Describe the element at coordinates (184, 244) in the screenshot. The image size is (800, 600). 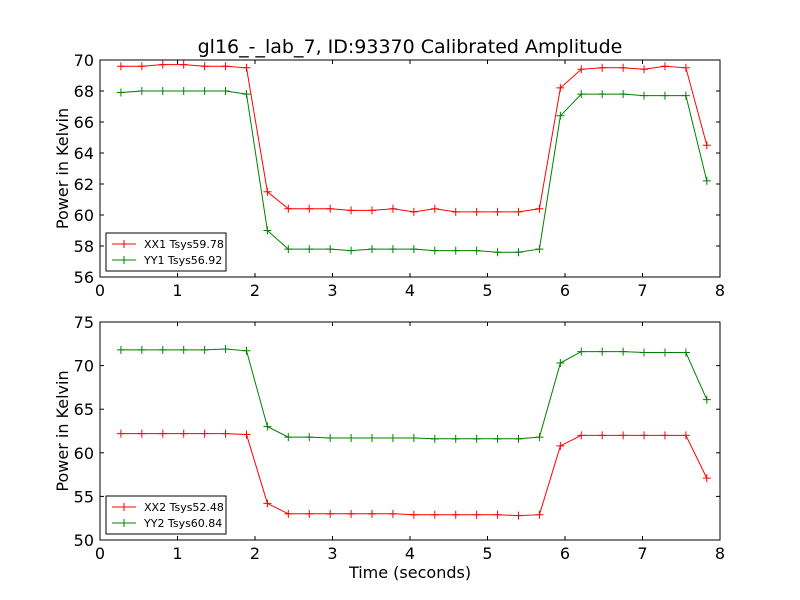
I see `legend-label: XX1 Tsys59.78` at that location.